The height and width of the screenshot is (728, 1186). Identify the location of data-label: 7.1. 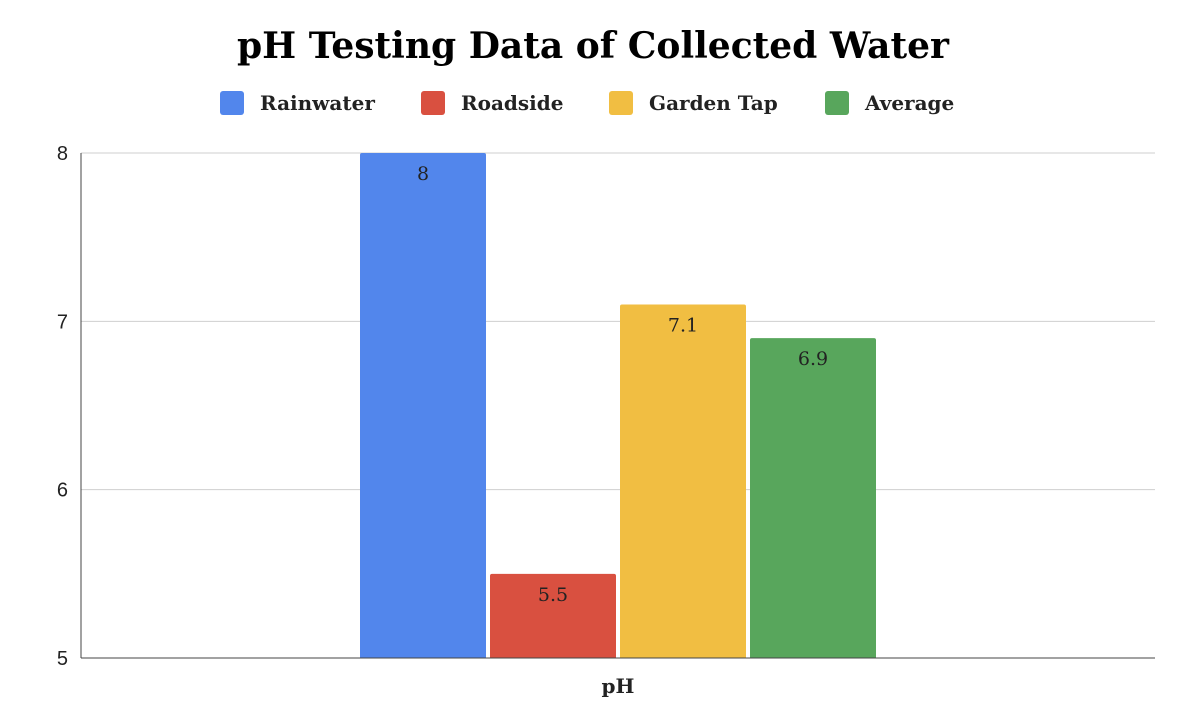
(683, 326).